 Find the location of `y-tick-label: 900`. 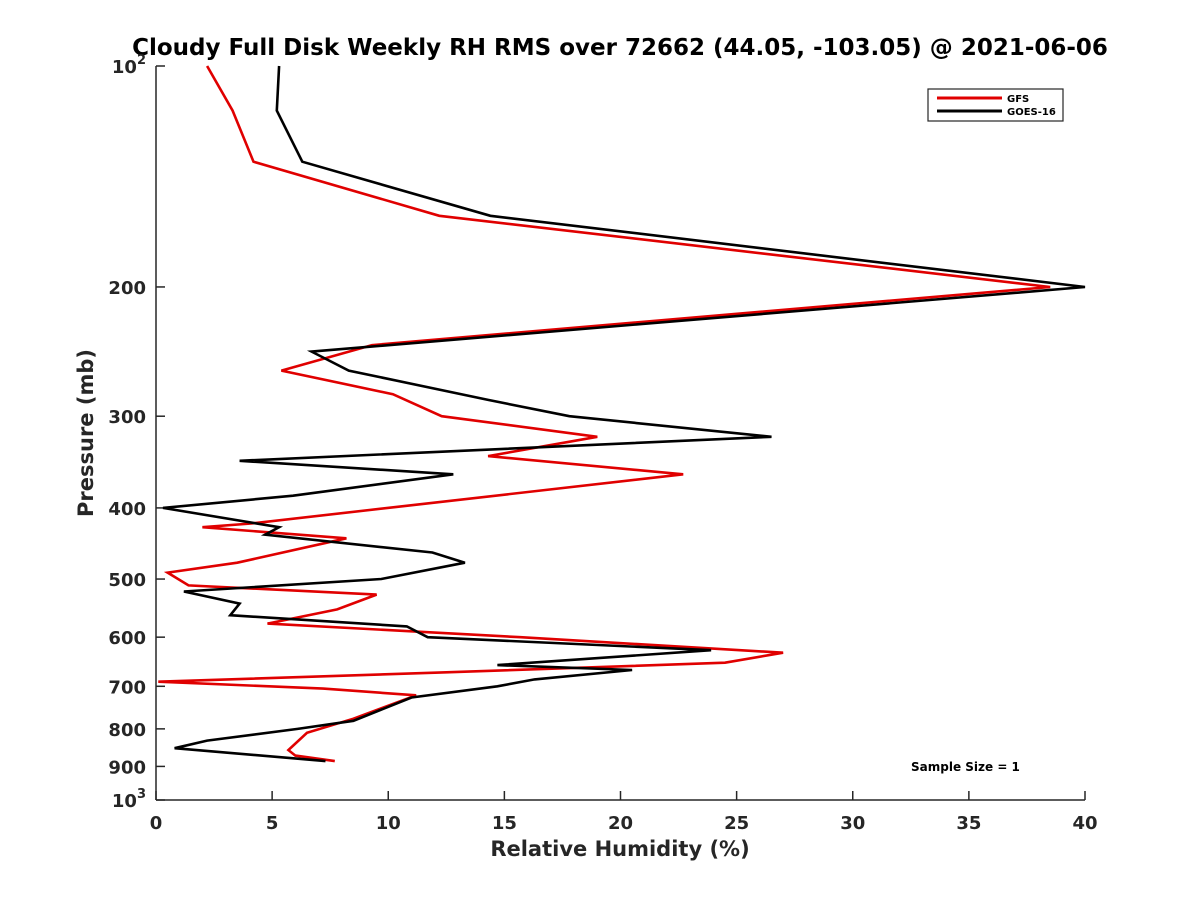

y-tick-label: 900 is located at coordinates (127, 767).